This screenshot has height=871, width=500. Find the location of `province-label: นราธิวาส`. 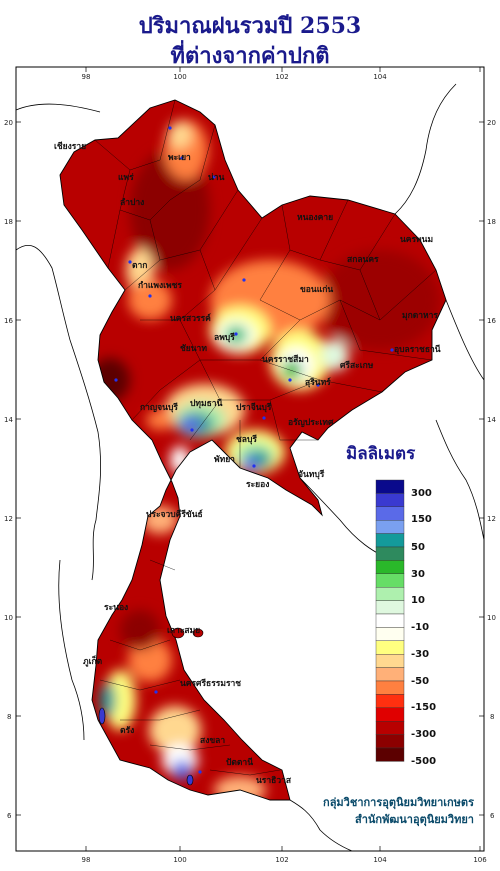

province-label: นราธิวาส is located at coordinates (274, 780).